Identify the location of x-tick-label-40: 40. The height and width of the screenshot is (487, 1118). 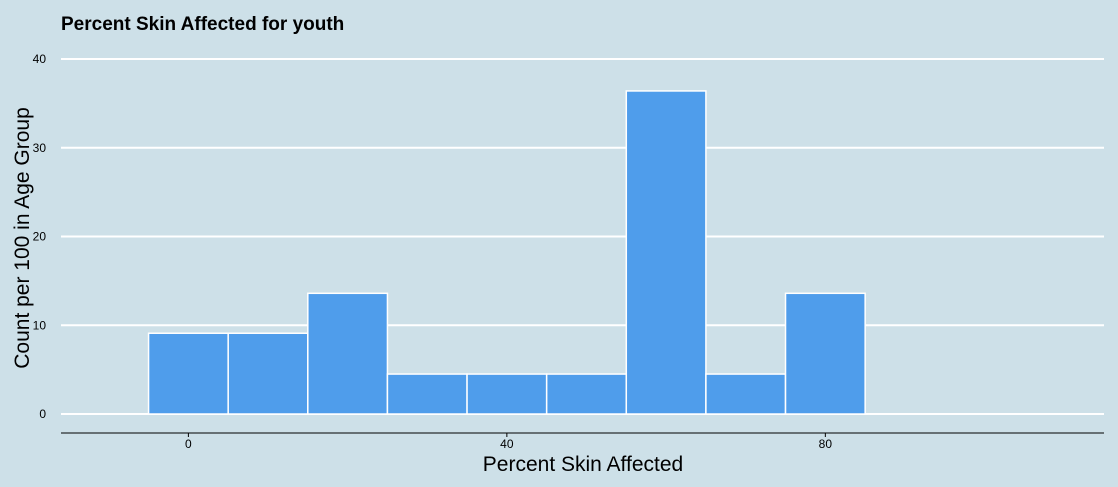
(507, 444).